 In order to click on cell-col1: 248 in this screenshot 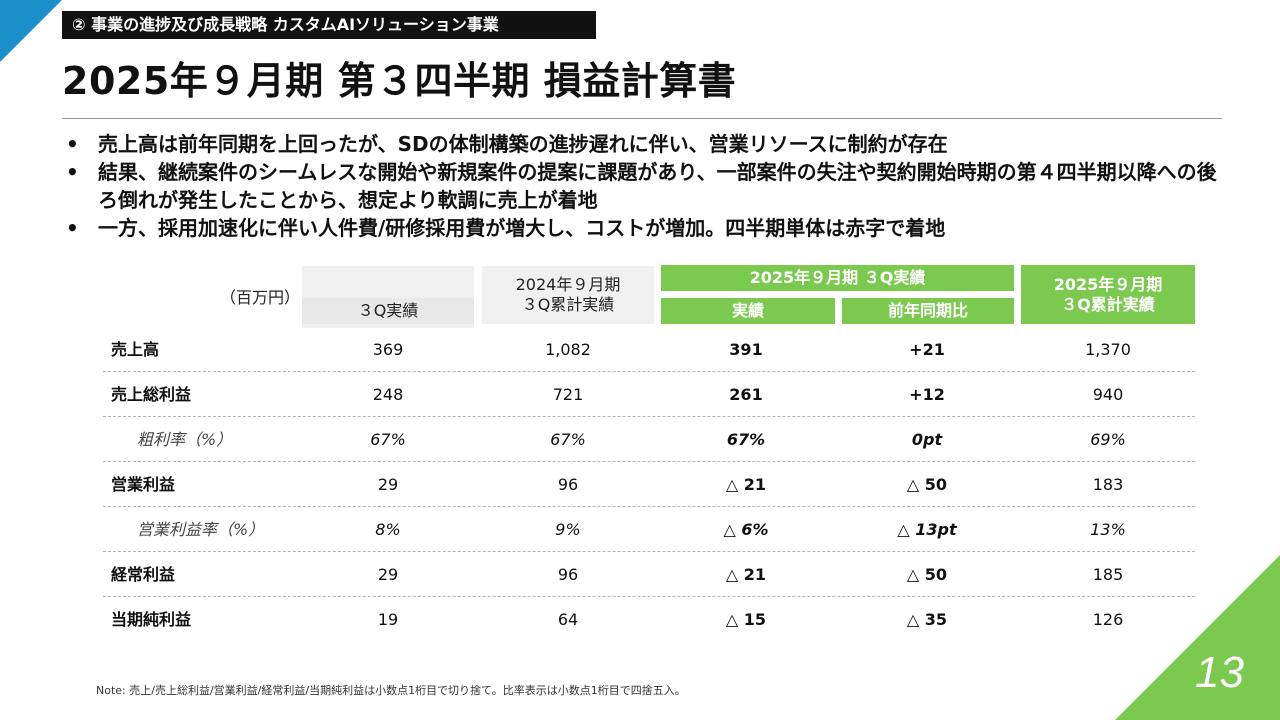, I will do `click(388, 394)`.